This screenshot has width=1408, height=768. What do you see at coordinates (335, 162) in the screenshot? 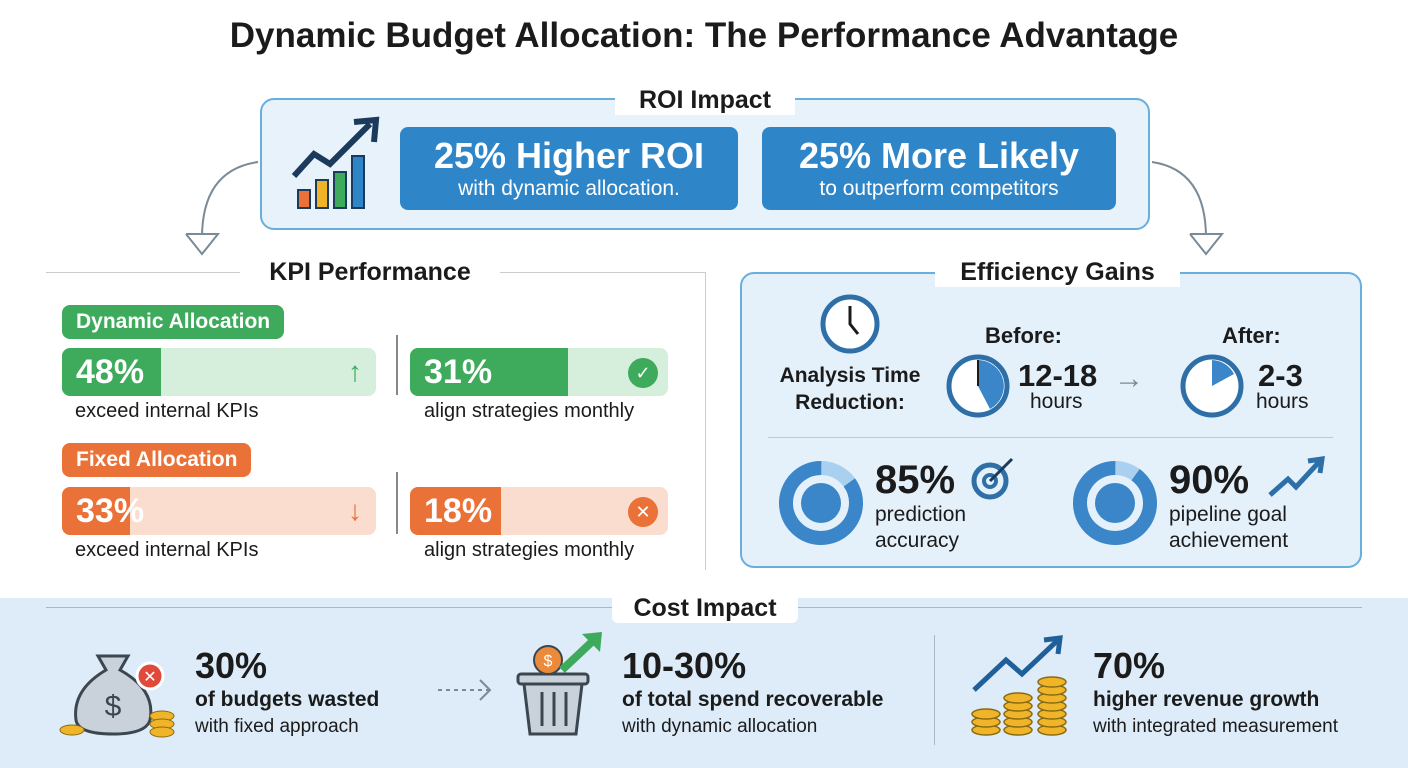
I see `bar-chart-growth-icon` at bounding box center [335, 162].